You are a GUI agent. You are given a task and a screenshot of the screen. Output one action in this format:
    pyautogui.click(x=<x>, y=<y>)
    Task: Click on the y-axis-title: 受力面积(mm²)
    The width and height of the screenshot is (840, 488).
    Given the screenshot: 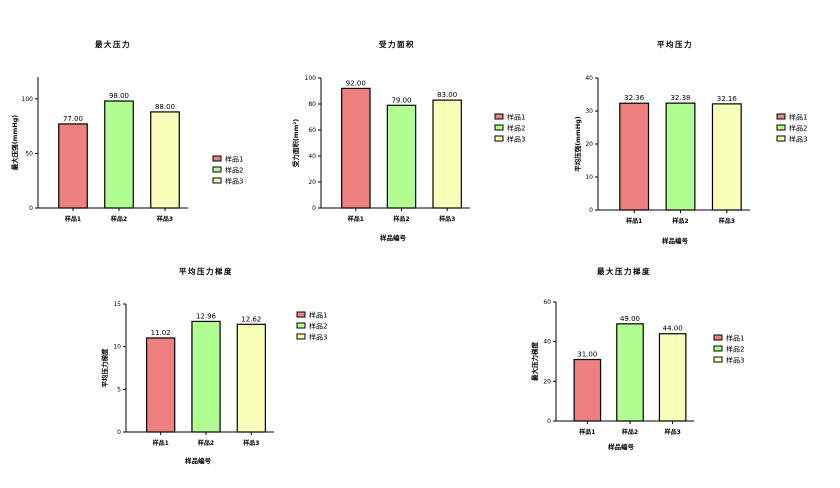 What is the action you would take?
    pyautogui.click(x=295, y=143)
    